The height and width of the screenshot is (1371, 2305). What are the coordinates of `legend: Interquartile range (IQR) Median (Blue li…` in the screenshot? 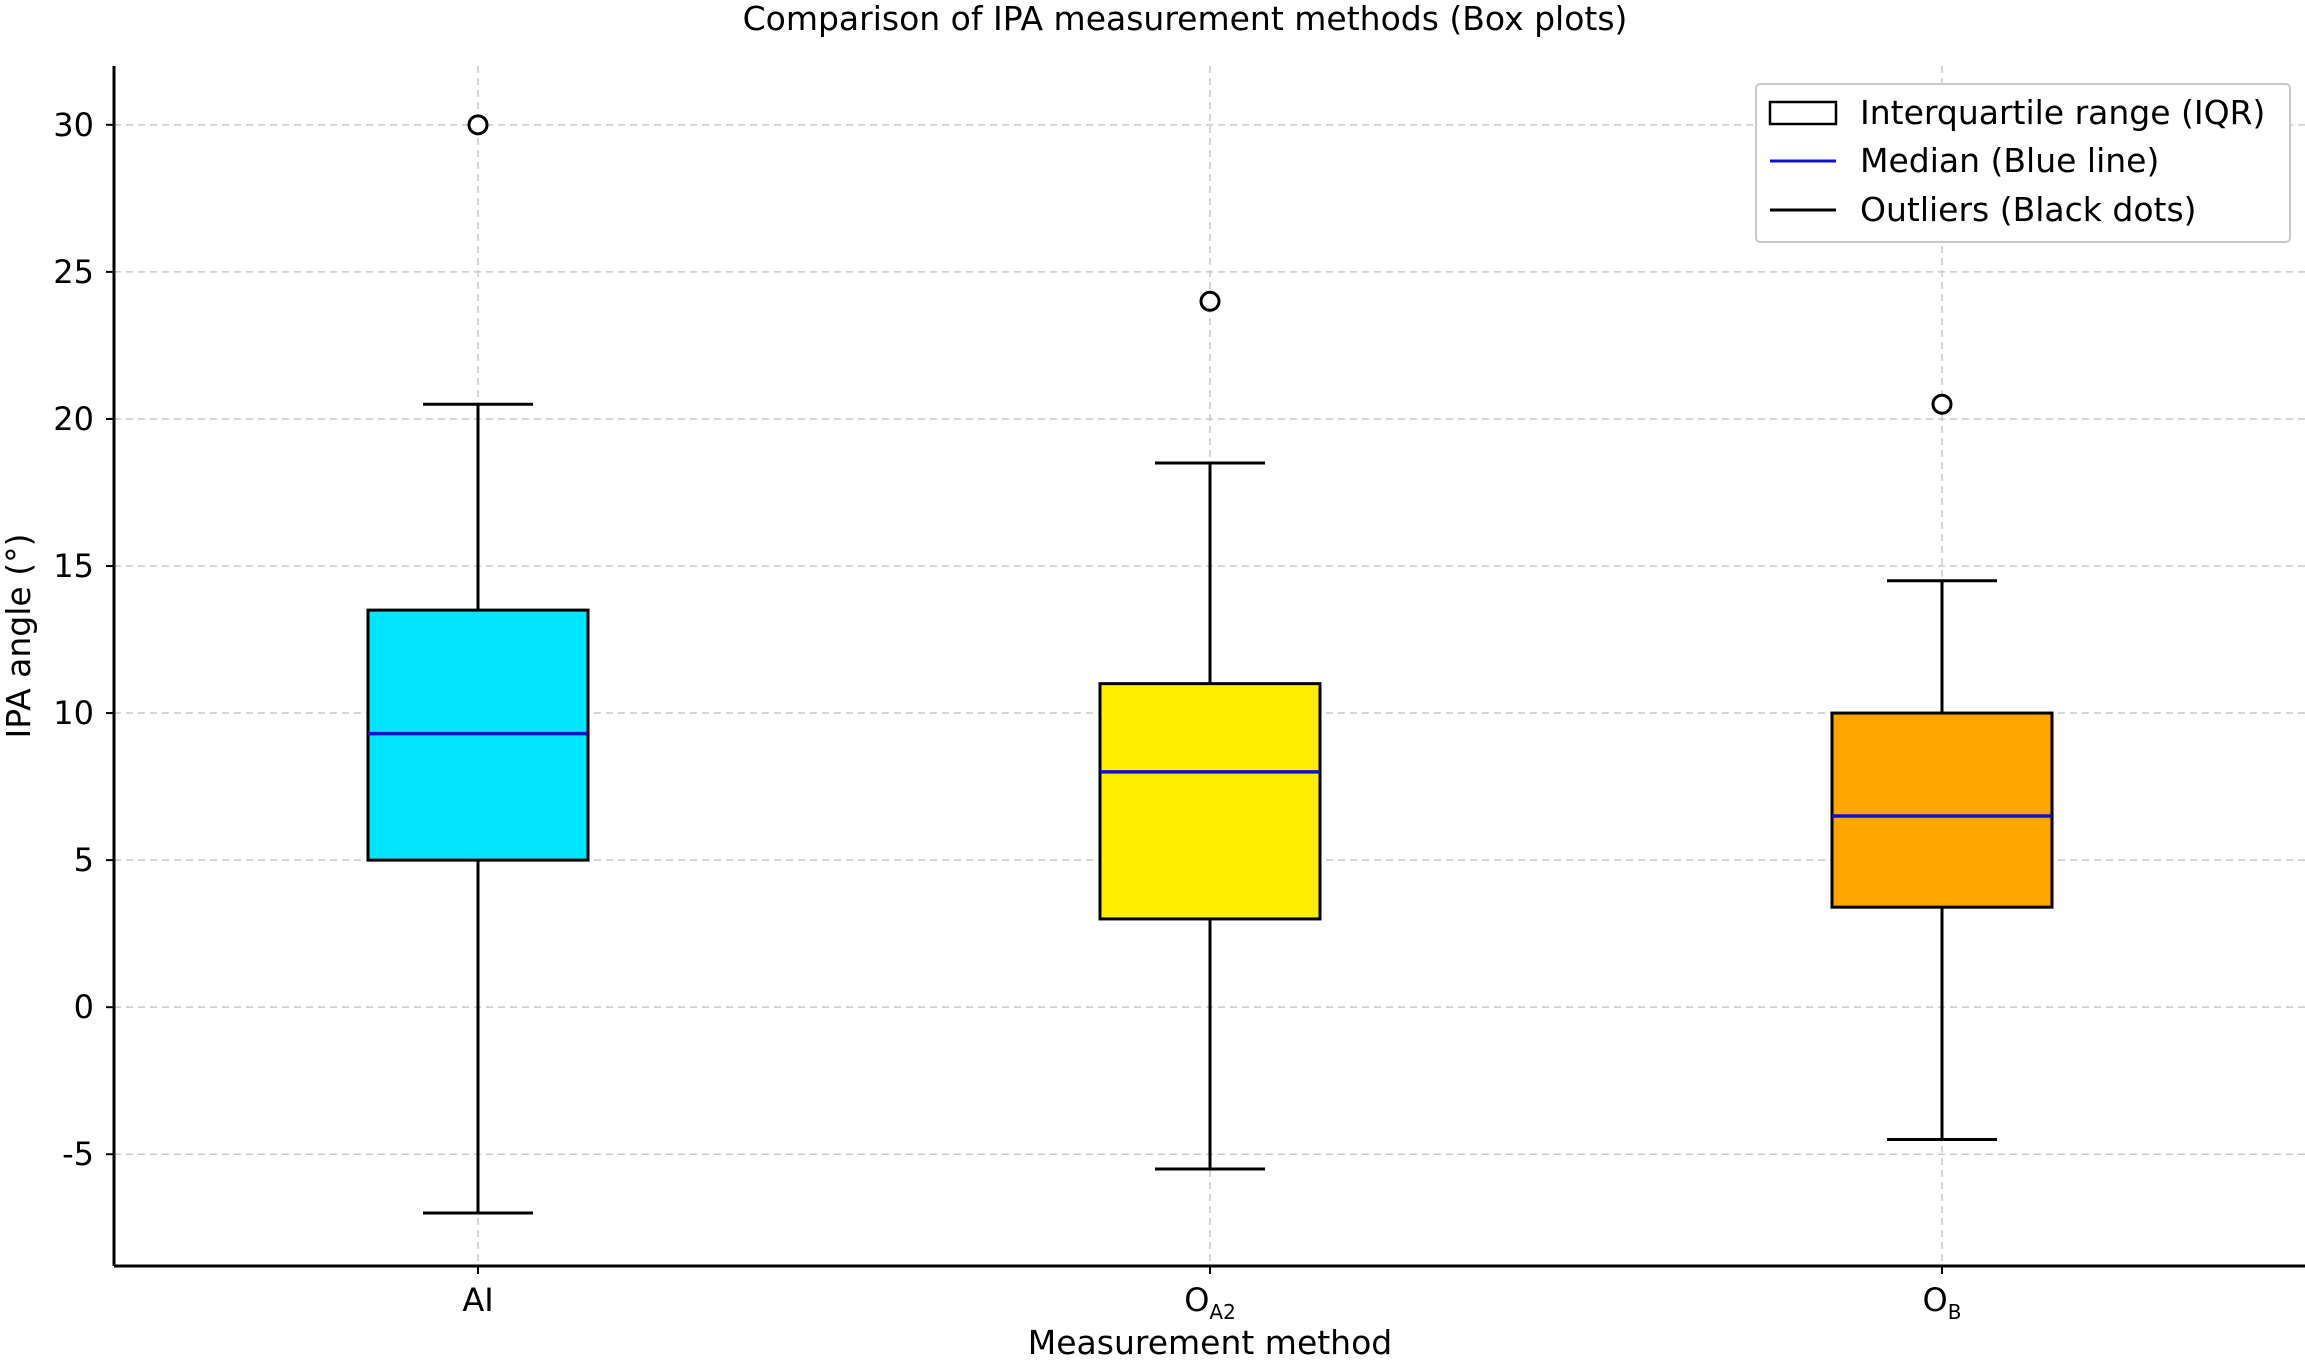 It's located at (2023, 163).